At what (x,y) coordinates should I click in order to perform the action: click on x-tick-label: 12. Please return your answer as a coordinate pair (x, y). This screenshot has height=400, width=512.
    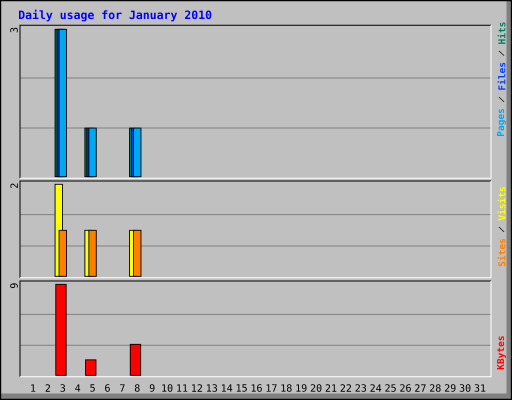
    Looking at the image, I should click on (197, 388).